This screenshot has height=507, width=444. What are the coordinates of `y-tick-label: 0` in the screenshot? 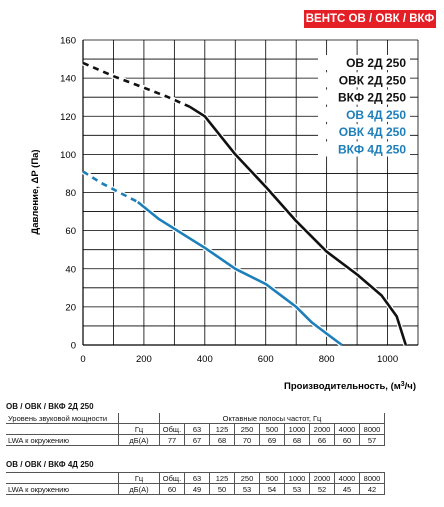 It's located at (73, 346).